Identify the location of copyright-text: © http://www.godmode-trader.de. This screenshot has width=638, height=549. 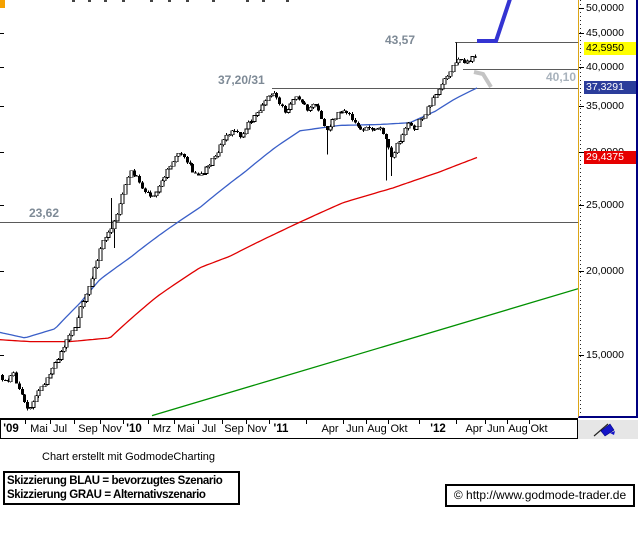
(540, 495).